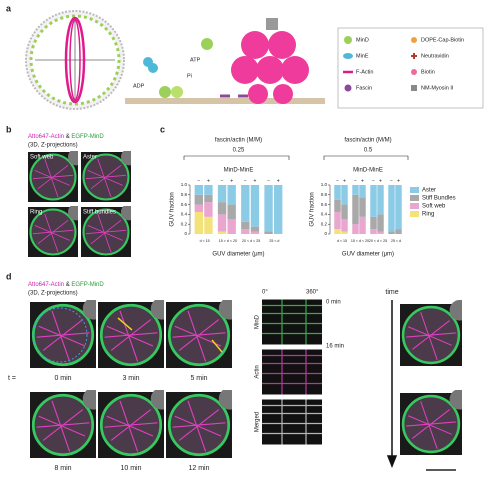  What do you see at coordinates (36, 213) in the screenshot?
I see `image-label: Ring` at bounding box center [36, 213].